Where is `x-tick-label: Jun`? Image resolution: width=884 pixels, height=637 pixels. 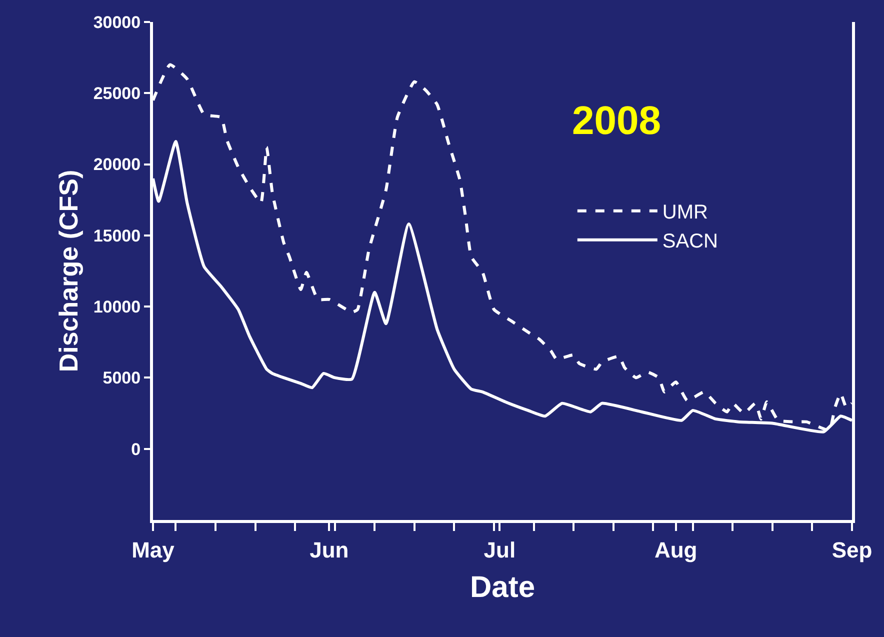
x-tick-label: Jun is located at coordinates (329, 549).